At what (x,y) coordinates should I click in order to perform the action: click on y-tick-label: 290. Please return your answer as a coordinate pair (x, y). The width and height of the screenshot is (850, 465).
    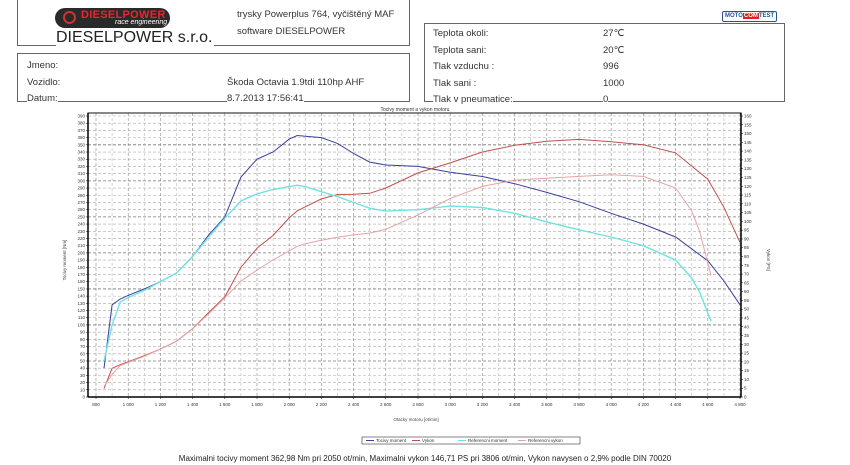
    Looking at the image, I should click on (81, 188).